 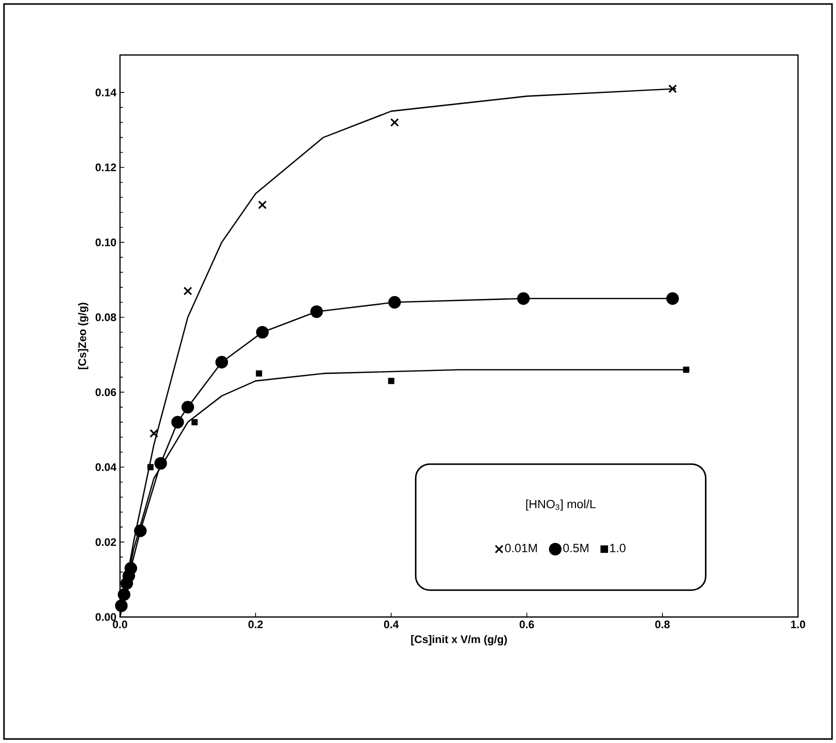 I want to click on x-tick-label: 1.0, so click(x=798, y=624).